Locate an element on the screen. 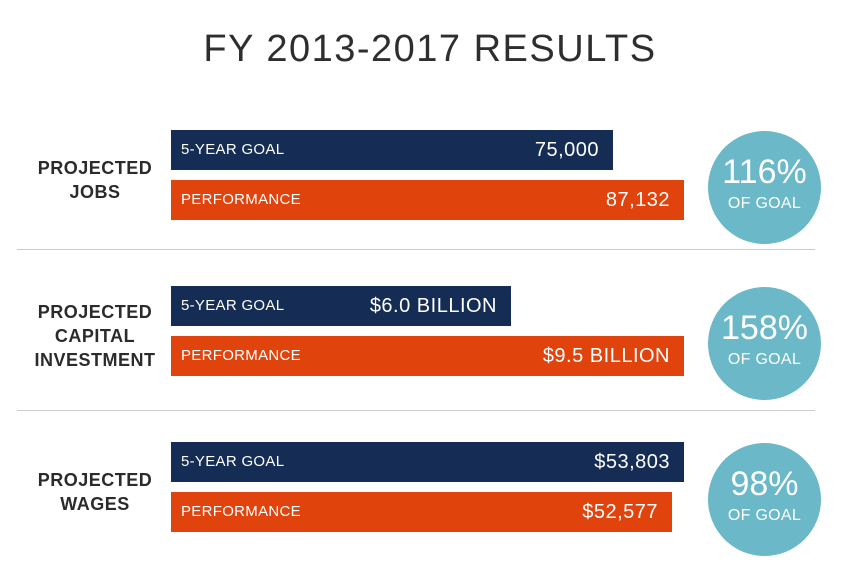 The width and height of the screenshot is (860, 581). bar-value-label: 75,000 is located at coordinates (566, 150).